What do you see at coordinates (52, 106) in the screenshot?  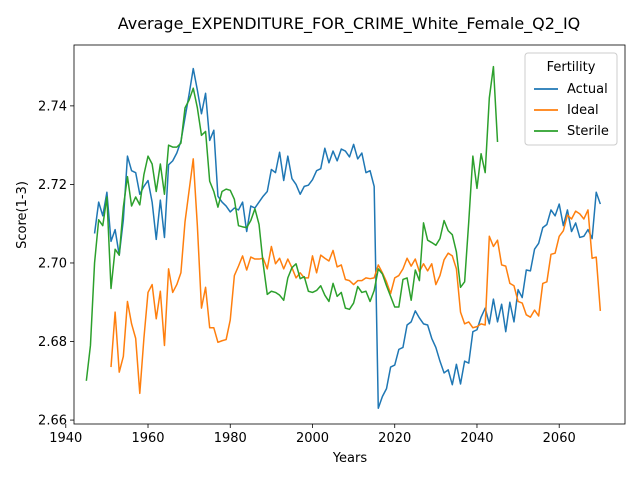 I see `y-tick-label: 2.74` at bounding box center [52, 106].